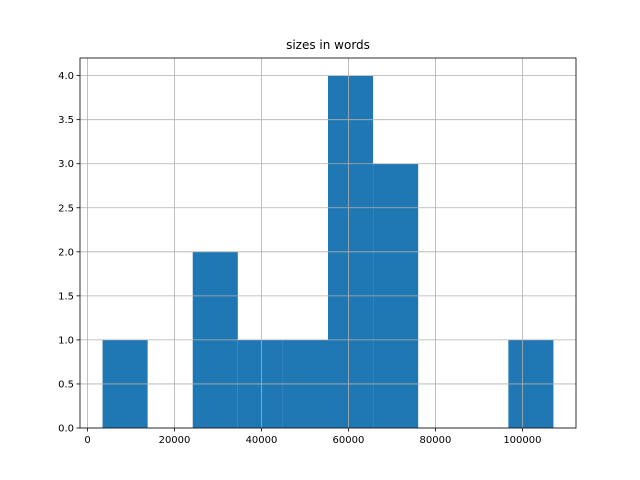 This screenshot has width=640, height=480. Describe the element at coordinates (66, 208) in the screenshot. I see `y-tick-label: 2.5` at that location.